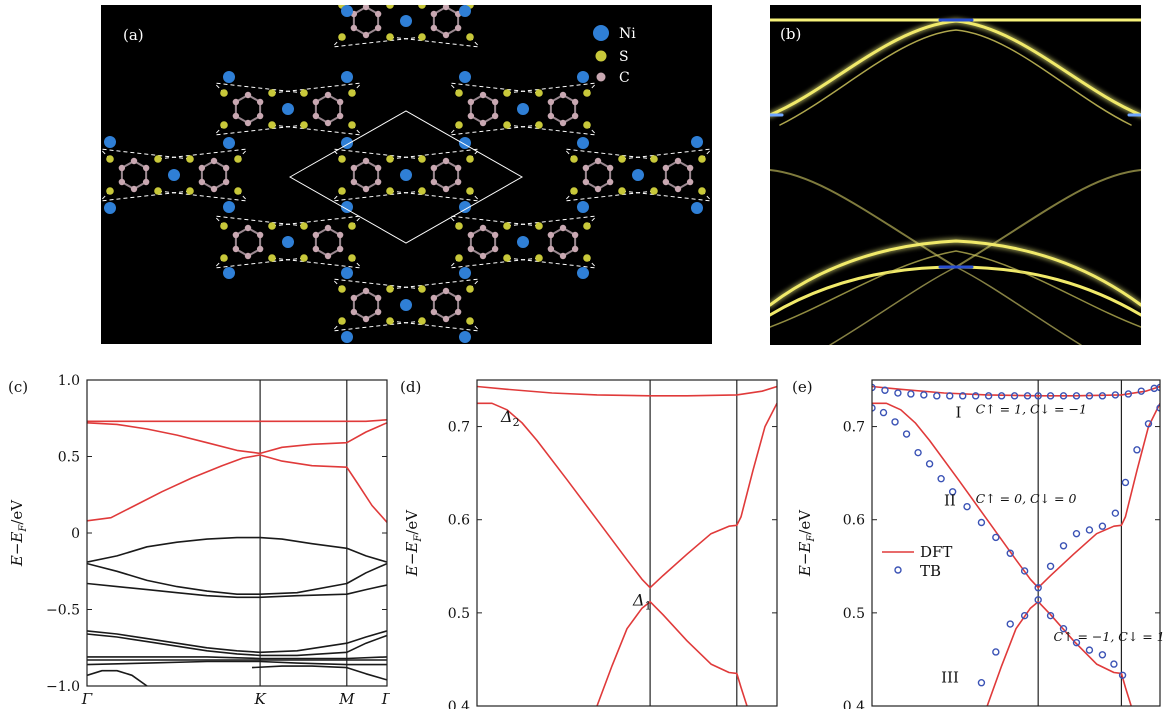 The image size is (1175, 713). Describe the element at coordinates (406, 177) in the screenshot. I see `unit-cell-rhombus` at that location.